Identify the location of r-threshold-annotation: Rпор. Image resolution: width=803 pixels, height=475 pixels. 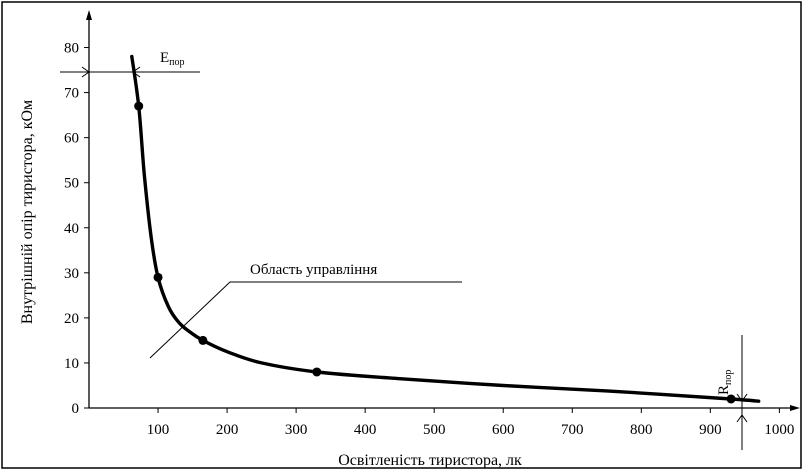
(732, 392).